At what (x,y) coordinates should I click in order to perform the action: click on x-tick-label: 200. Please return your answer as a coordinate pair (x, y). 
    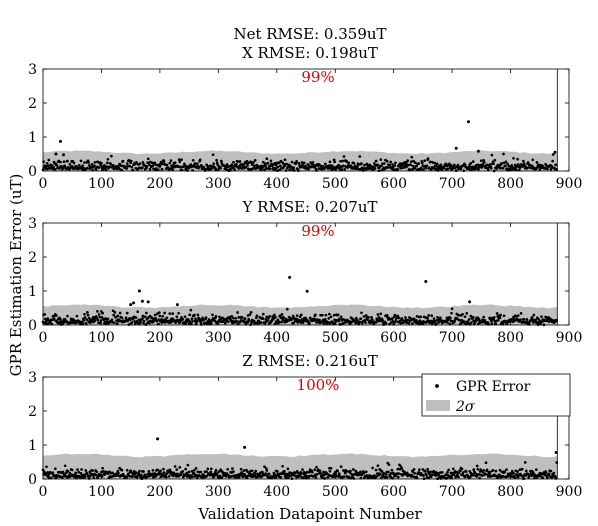
    Looking at the image, I should click on (160, 338).